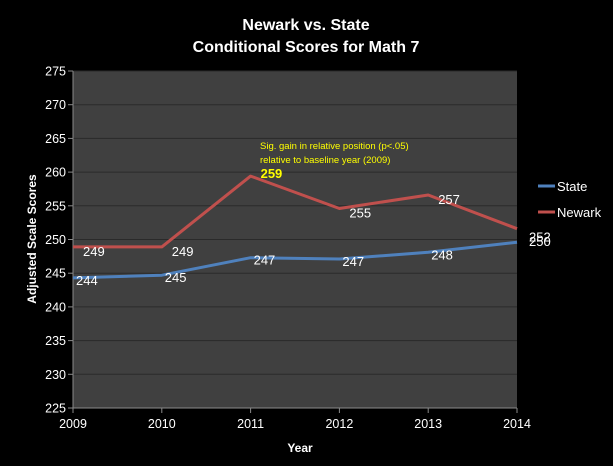 This screenshot has width=613, height=466. What do you see at coordinates (428, 424) in the screenshot?
I see `x-tick-label: 2013` at bounding box center [428, 424].